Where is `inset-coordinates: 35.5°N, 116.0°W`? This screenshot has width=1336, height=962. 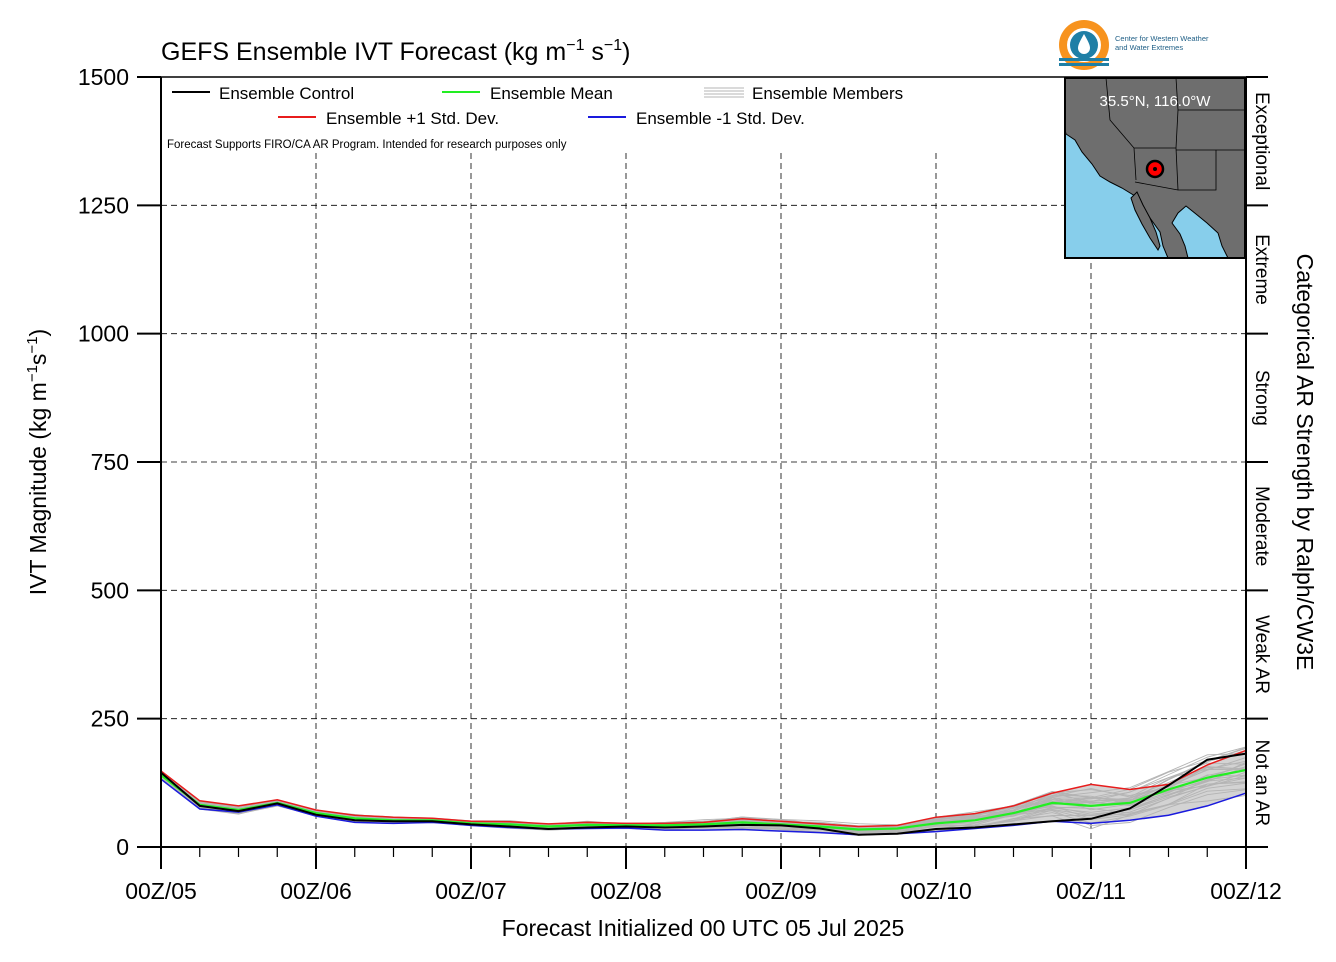
inset-coordinates: 35.5°N, 116.0°W is located at coordinates (1156, 101).